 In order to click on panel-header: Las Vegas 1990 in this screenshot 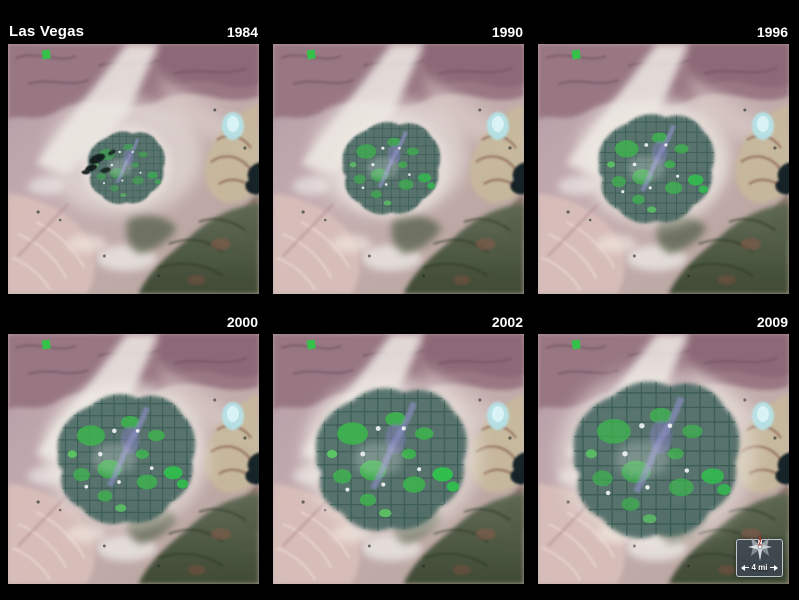, I will do `click(398, 30)`.